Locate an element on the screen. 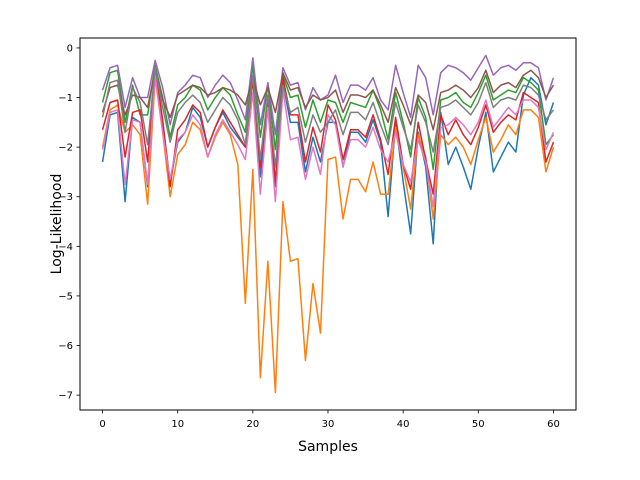  y-tick-label: 0 is located at coordinates (70, 48).